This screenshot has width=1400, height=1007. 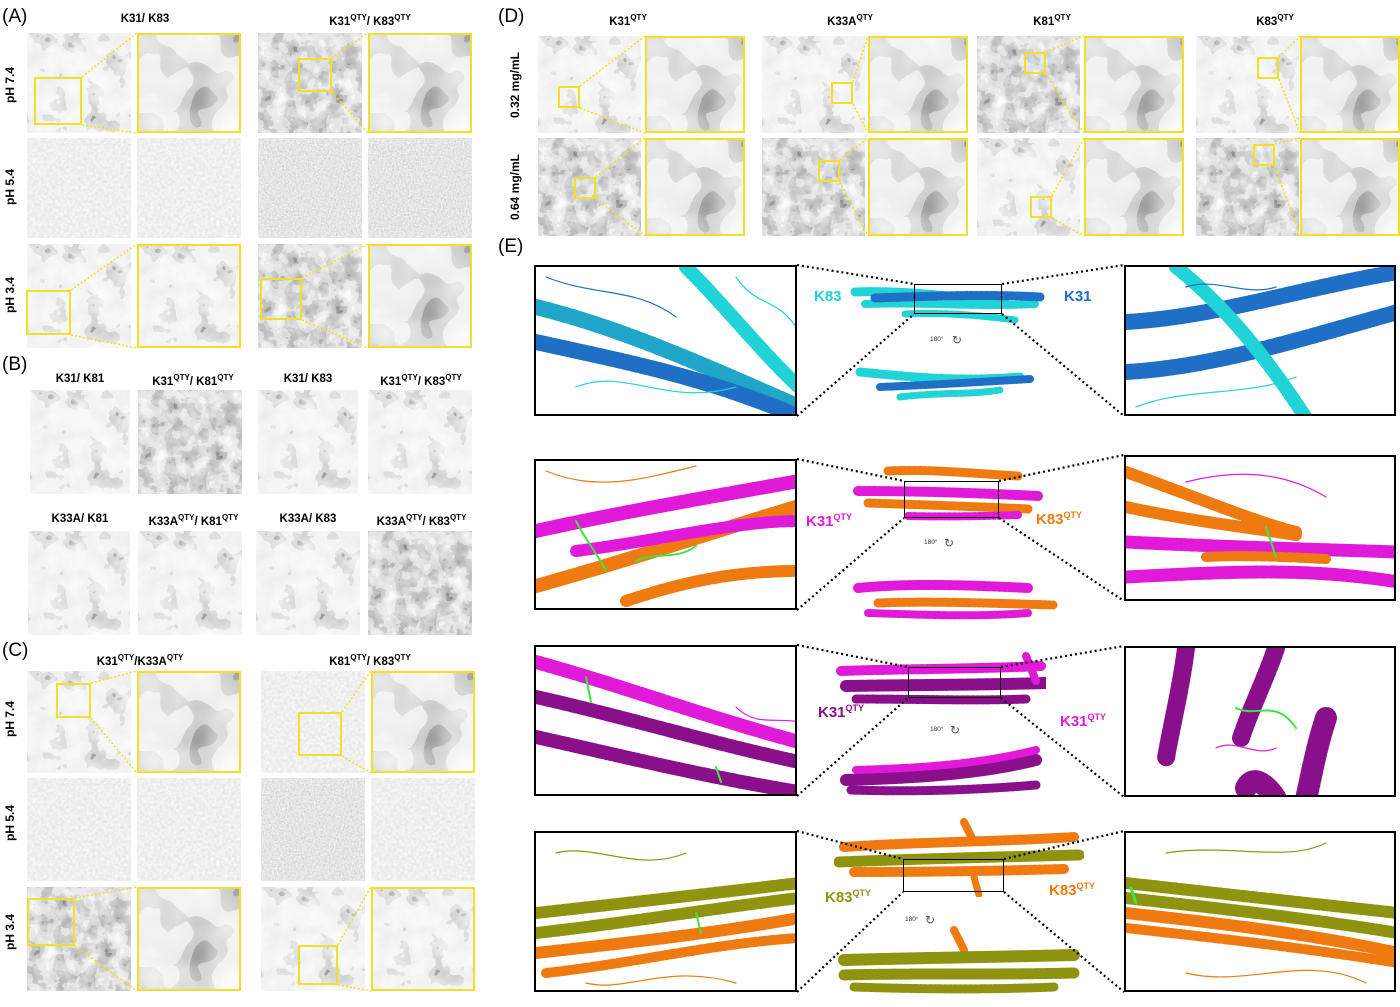 I want to click on panel-b-header-3: K31/ K83, so click(x=308, y=379).